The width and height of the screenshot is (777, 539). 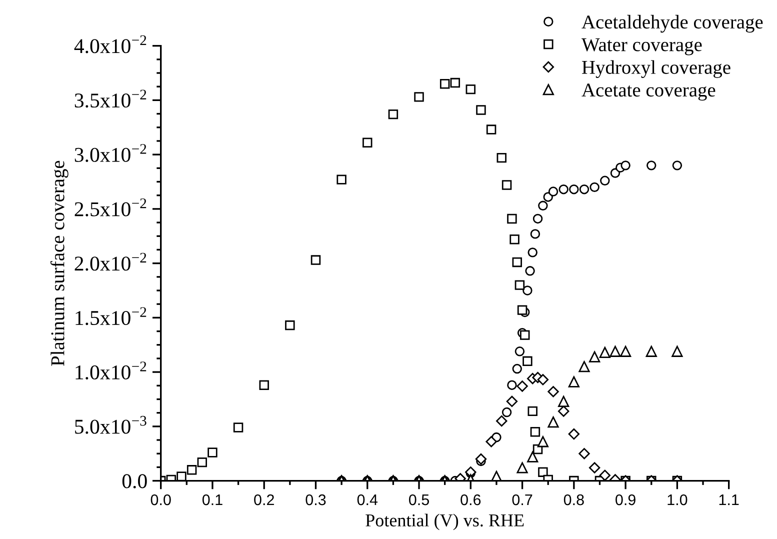 What do you see at coordinates (134, 481) in the screenshot?
I see `y-tick-label: 0.0` at bounding box center [134, 481].